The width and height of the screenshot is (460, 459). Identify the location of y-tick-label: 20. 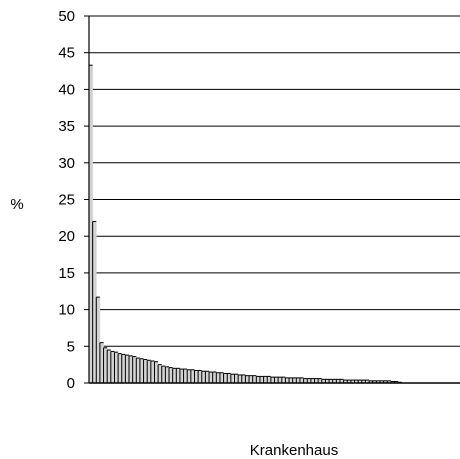
(66, 236).